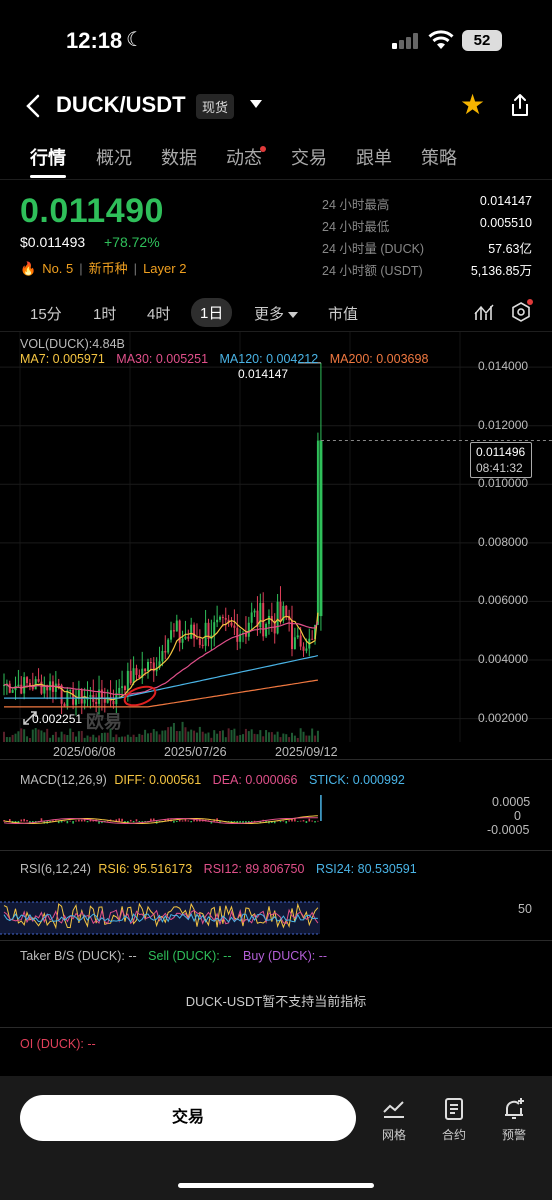 The image size is (552, 1200). Describe the element at coordinates (105, 314) in the screenshot. I see `interval-1h: 1时` at that location.